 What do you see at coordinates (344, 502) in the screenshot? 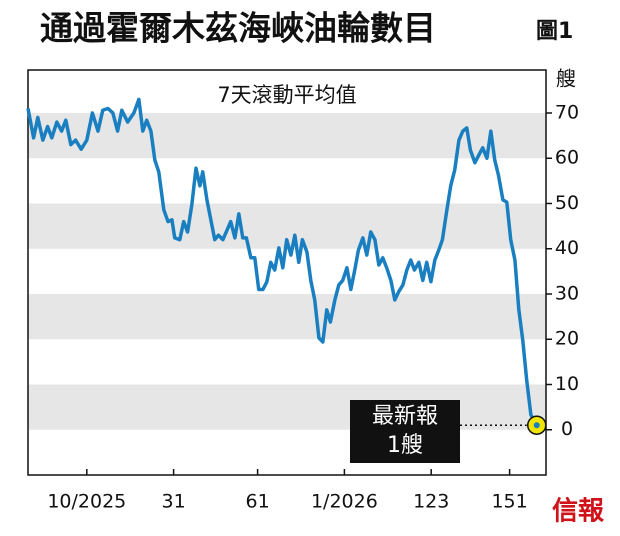
I see `x-tick-label: 1/2026` at bounding box center [344, 502].